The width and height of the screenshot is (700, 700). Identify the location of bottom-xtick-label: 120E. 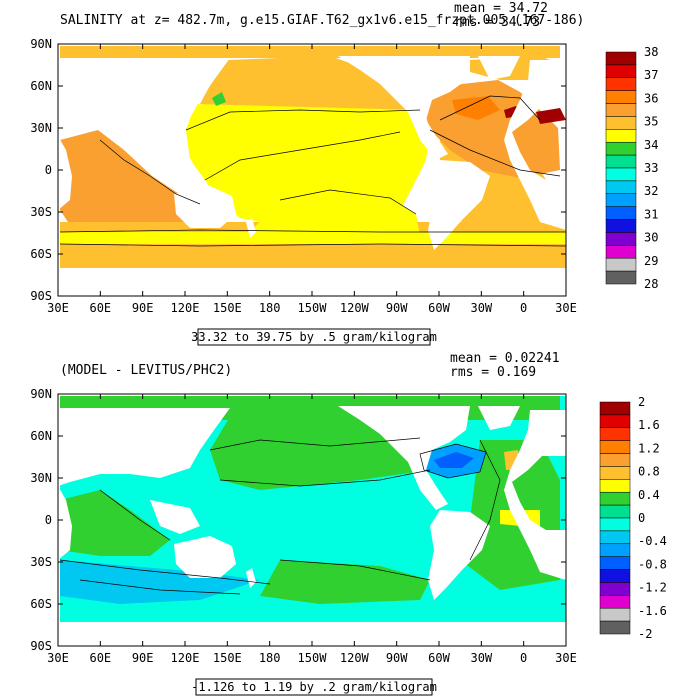
(185, 658).